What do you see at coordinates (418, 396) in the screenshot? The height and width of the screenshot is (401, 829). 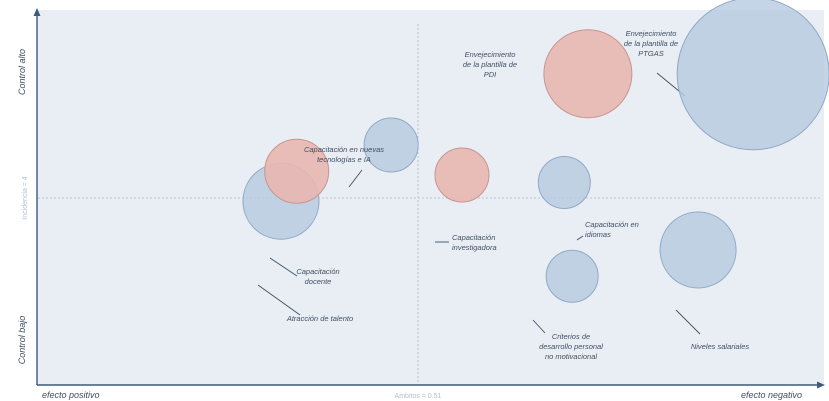 I see `x-divider-label: Ambitos = 0.51` at bounding box center [418, 396].